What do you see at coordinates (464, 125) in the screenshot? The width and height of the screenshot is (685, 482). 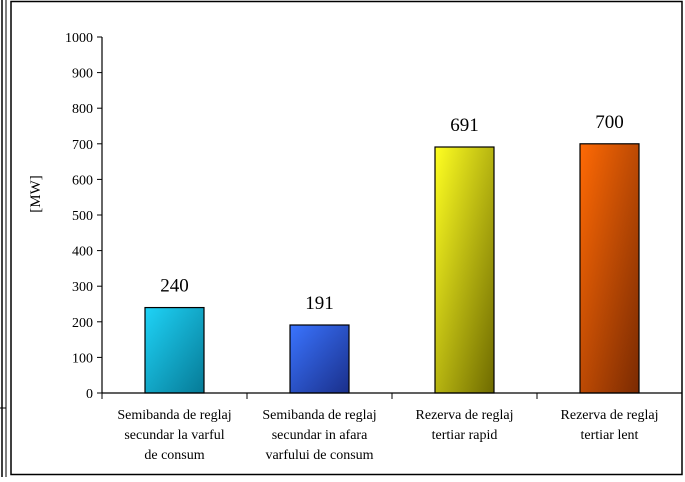 I see `data-label-3: 691` at bounding box center [464, 125].